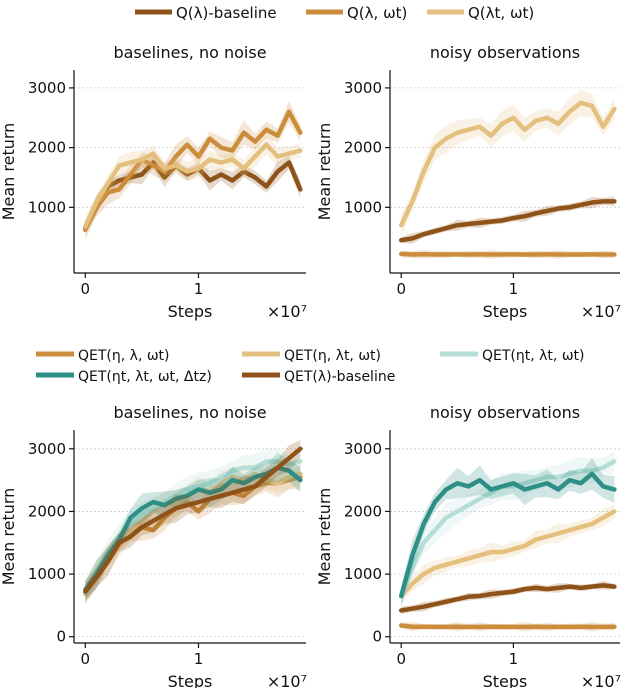  What do you see at coordinates (226, 13) in the screenshot?
I see `legend-label: Q(λ)-baseline` at bounding box center [226, 13].